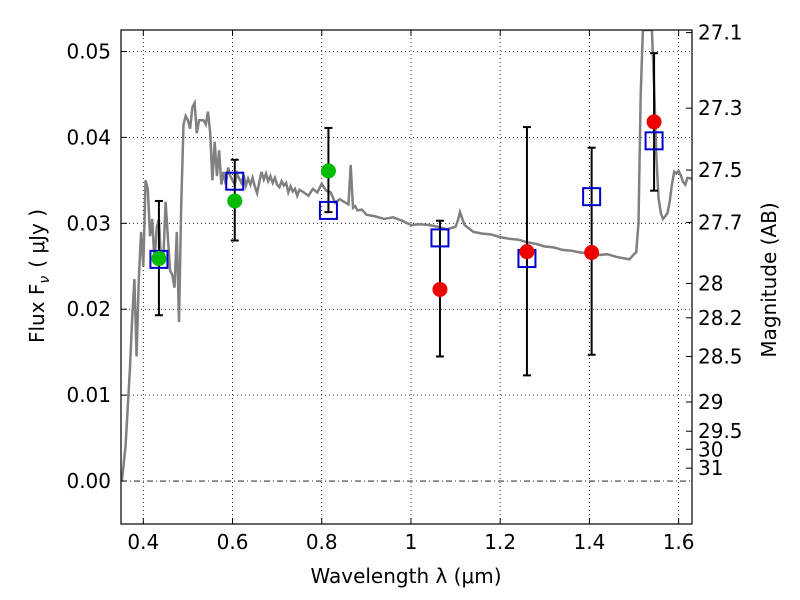 Image resolution: width=800 pixels, height=600 pixels. What do you see at coordinates (233, 542) in the screenshot?
I see `x-tick-label: 0.6` at bounding box center [233, 542].